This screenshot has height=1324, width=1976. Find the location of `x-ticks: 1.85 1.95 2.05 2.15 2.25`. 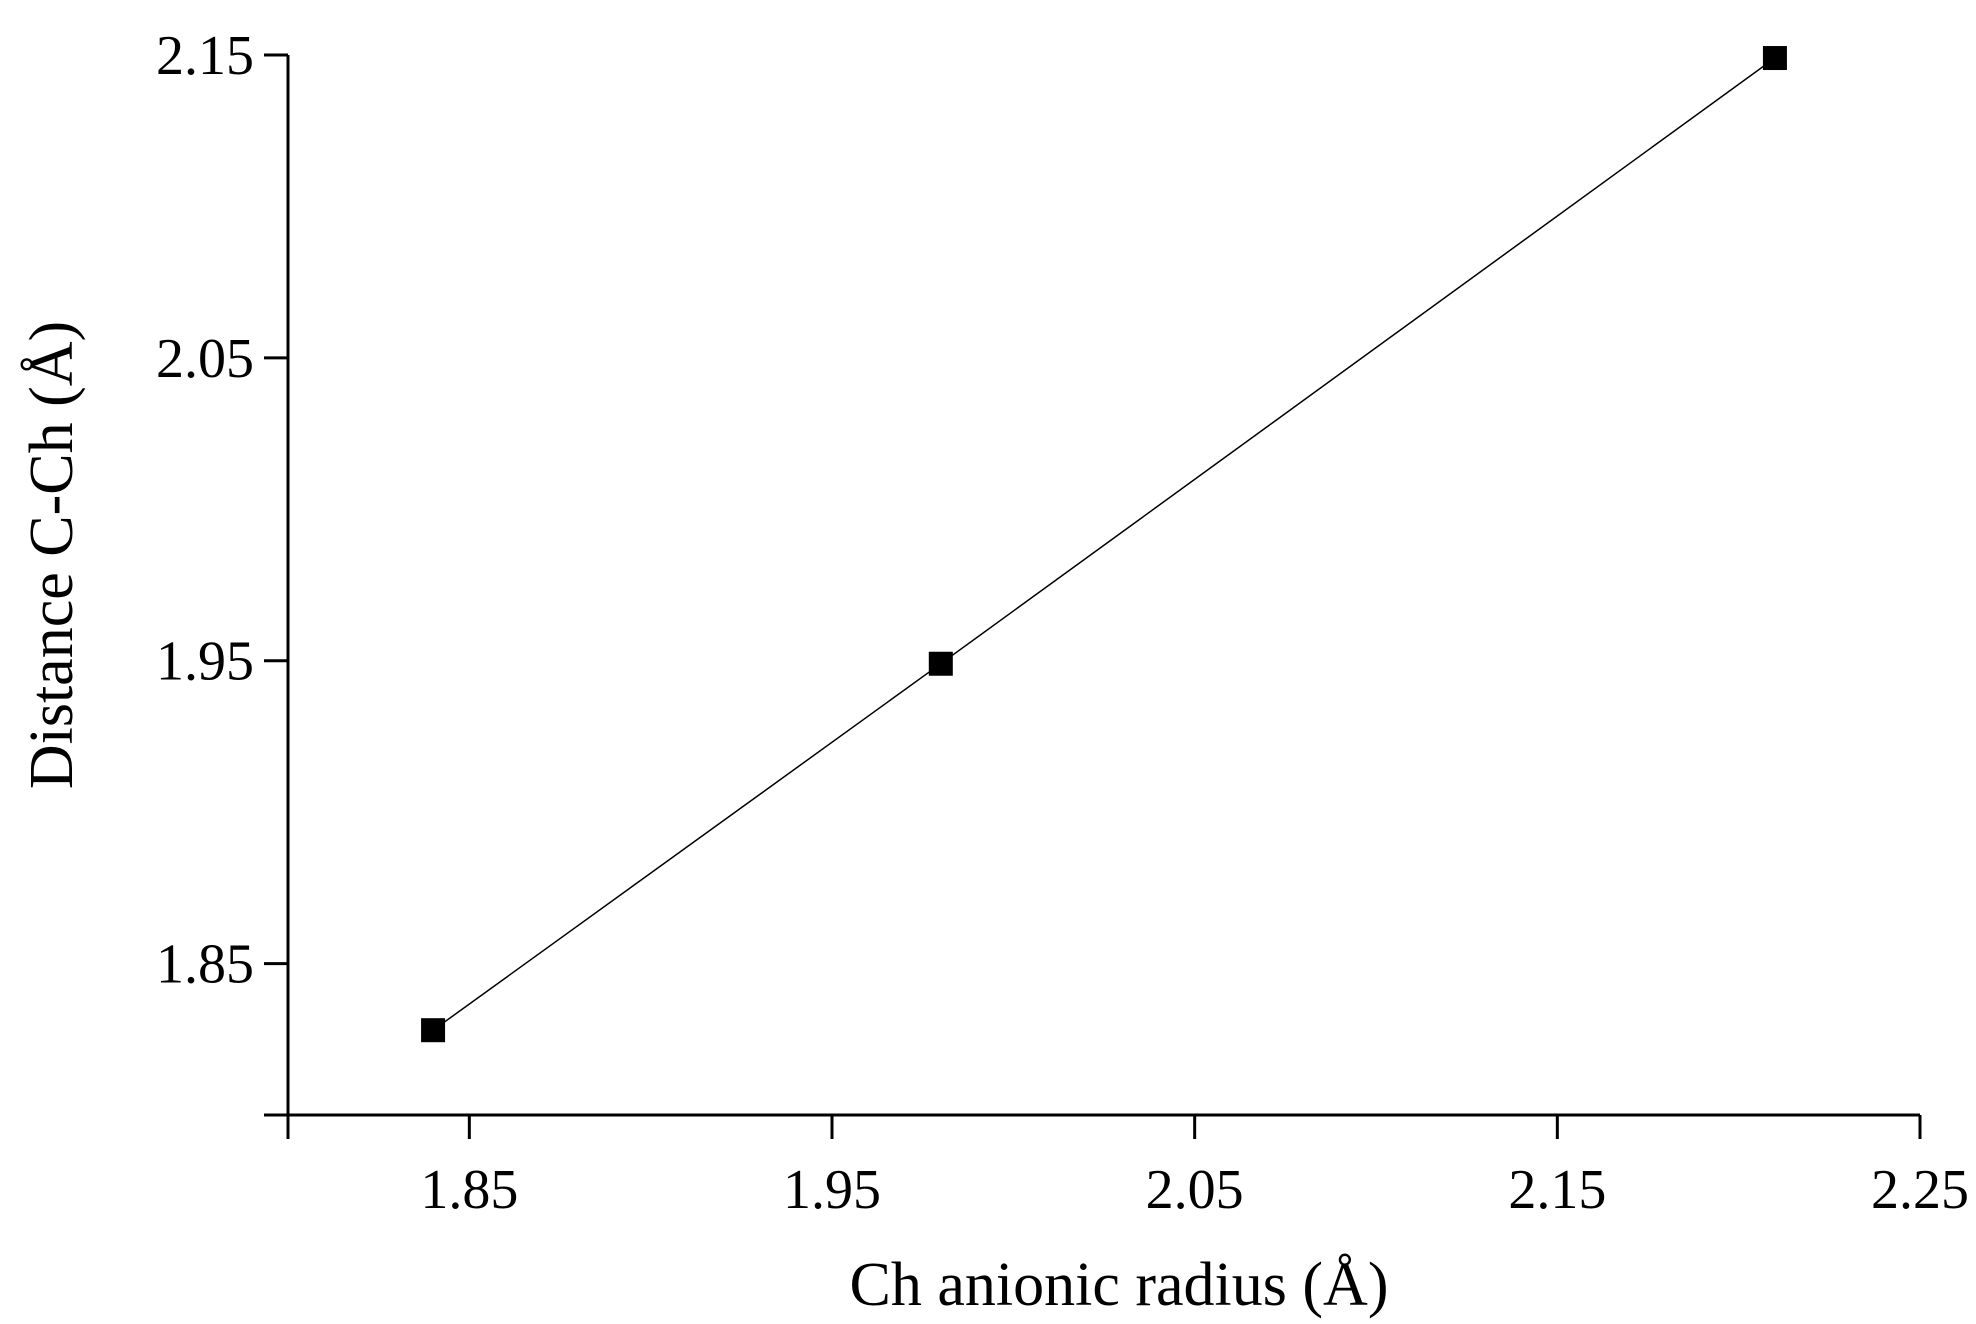

x-ticks: 1.85 1.95 2.05 2.15 2.25 is located at coordinates (1127, 1168).